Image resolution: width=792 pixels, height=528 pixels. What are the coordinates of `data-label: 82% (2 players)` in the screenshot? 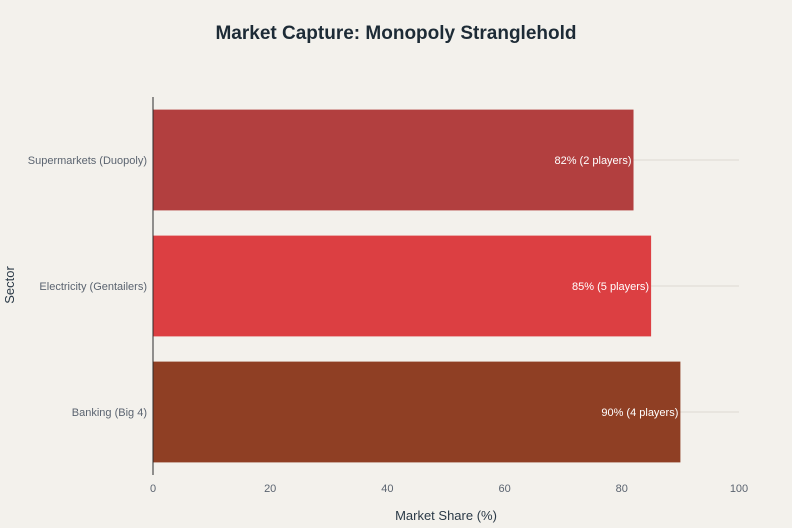 It's located at (592, 161).